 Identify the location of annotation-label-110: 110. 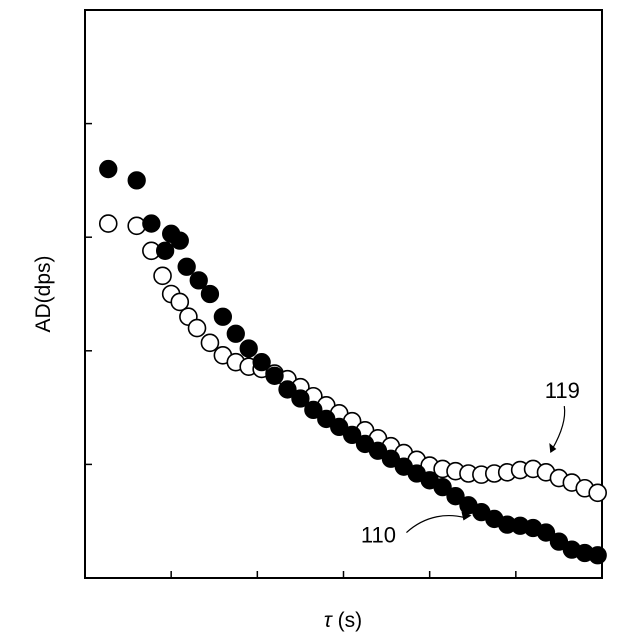
(378, 535).